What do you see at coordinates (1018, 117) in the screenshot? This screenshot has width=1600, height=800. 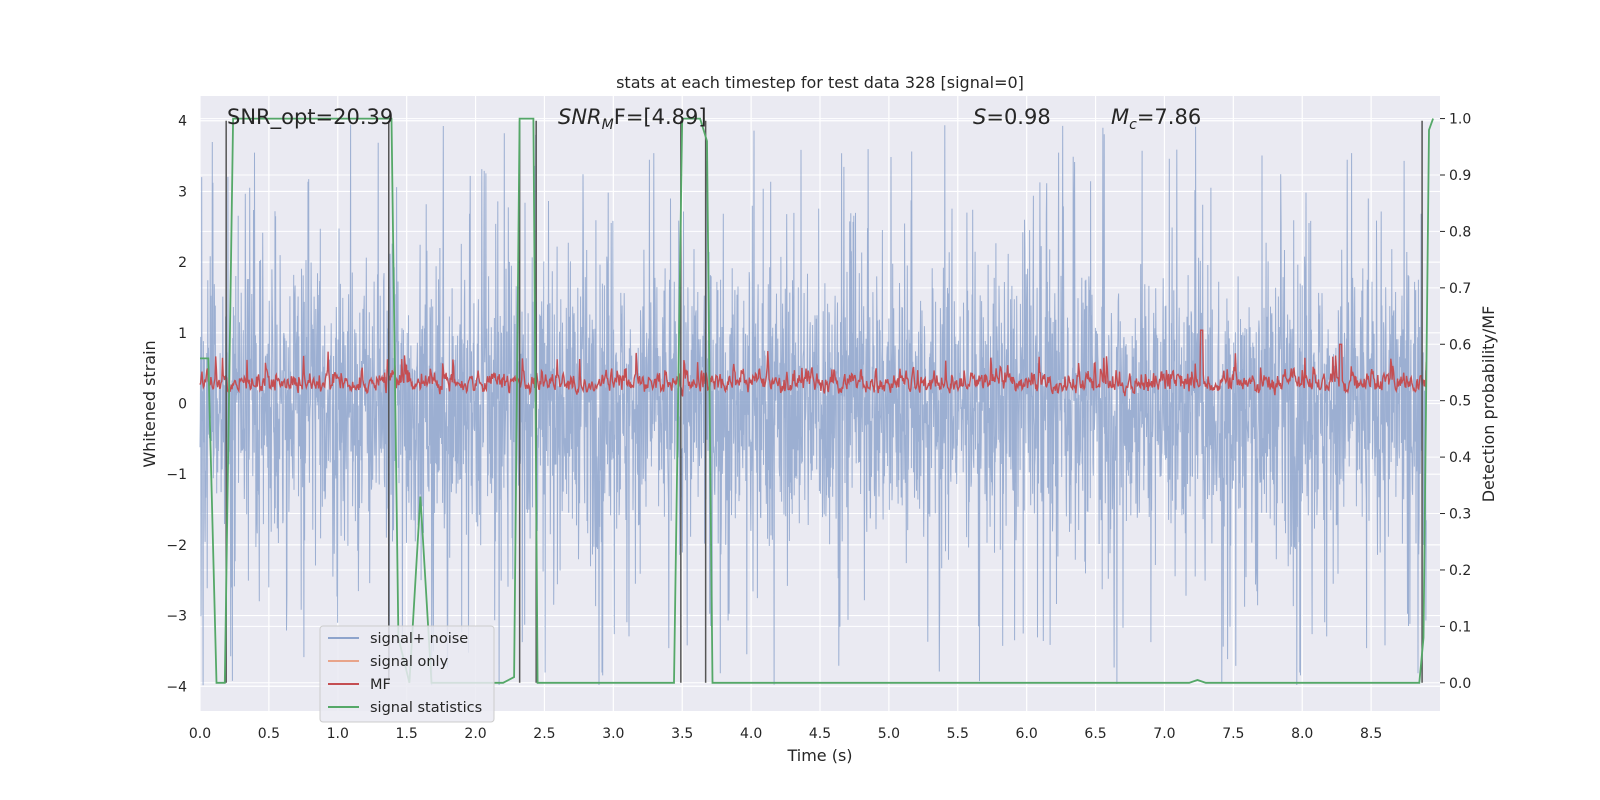 I see `annotation-s-rest: =0.98` at bounding box center [1018, 117].